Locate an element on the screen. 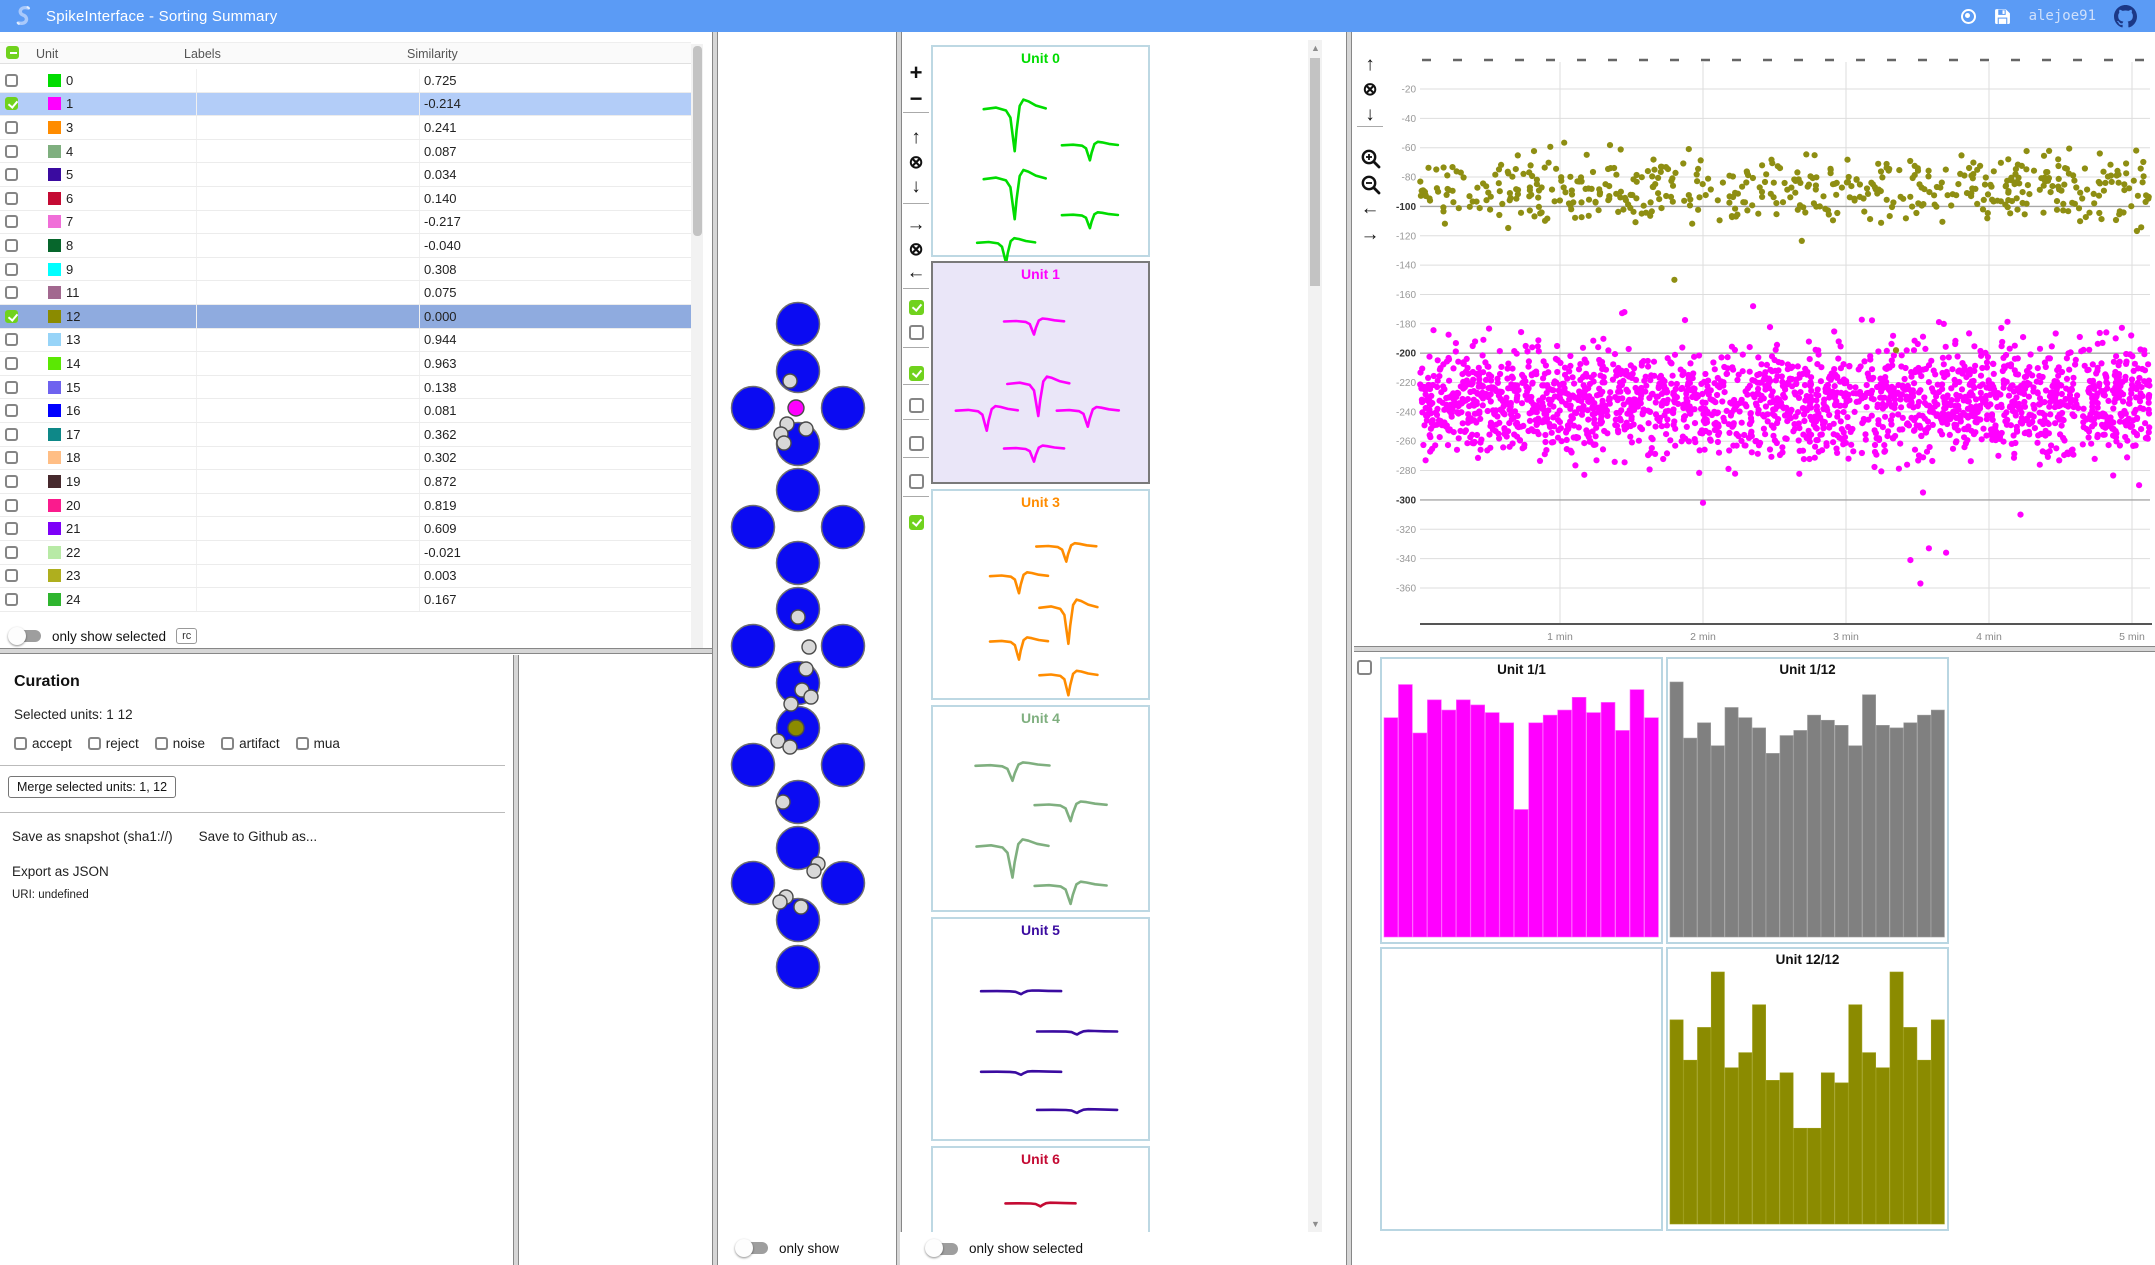 This screenshot has width=2155, height=1265. select-all-checkbox is located at coordinates (12, 52).